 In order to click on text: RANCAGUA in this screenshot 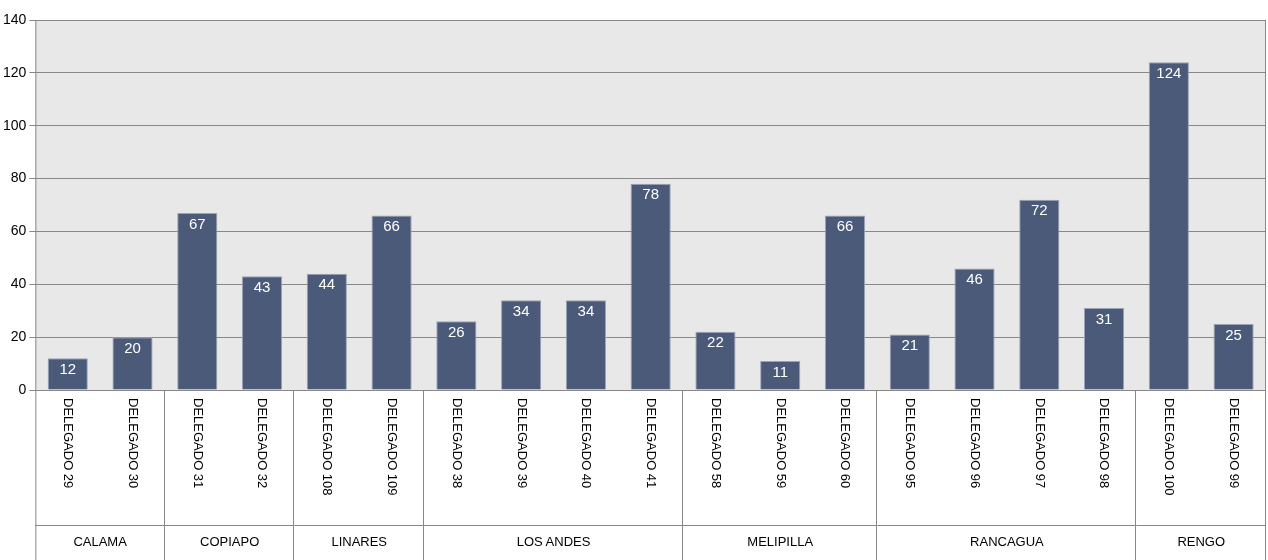, I will do `click(1007, 542)`.